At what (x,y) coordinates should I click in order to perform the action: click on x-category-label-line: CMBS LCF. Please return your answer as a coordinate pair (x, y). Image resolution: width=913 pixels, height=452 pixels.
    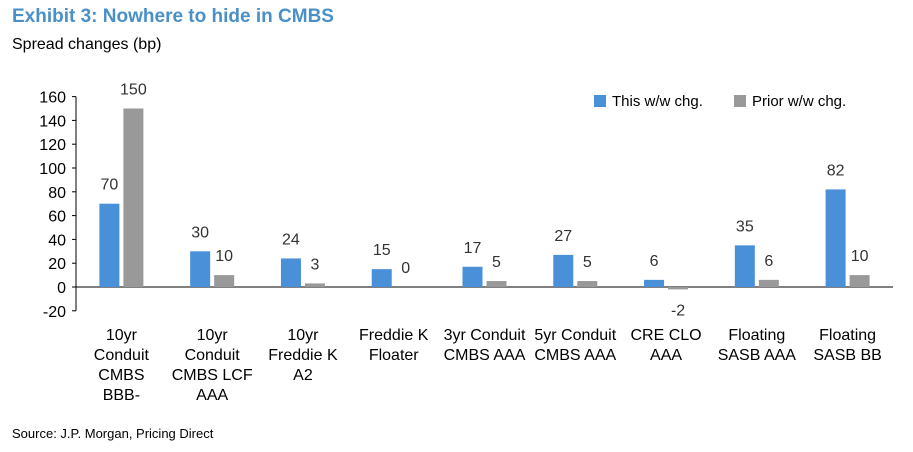
    Looking at the image, I should click on (212, 375).